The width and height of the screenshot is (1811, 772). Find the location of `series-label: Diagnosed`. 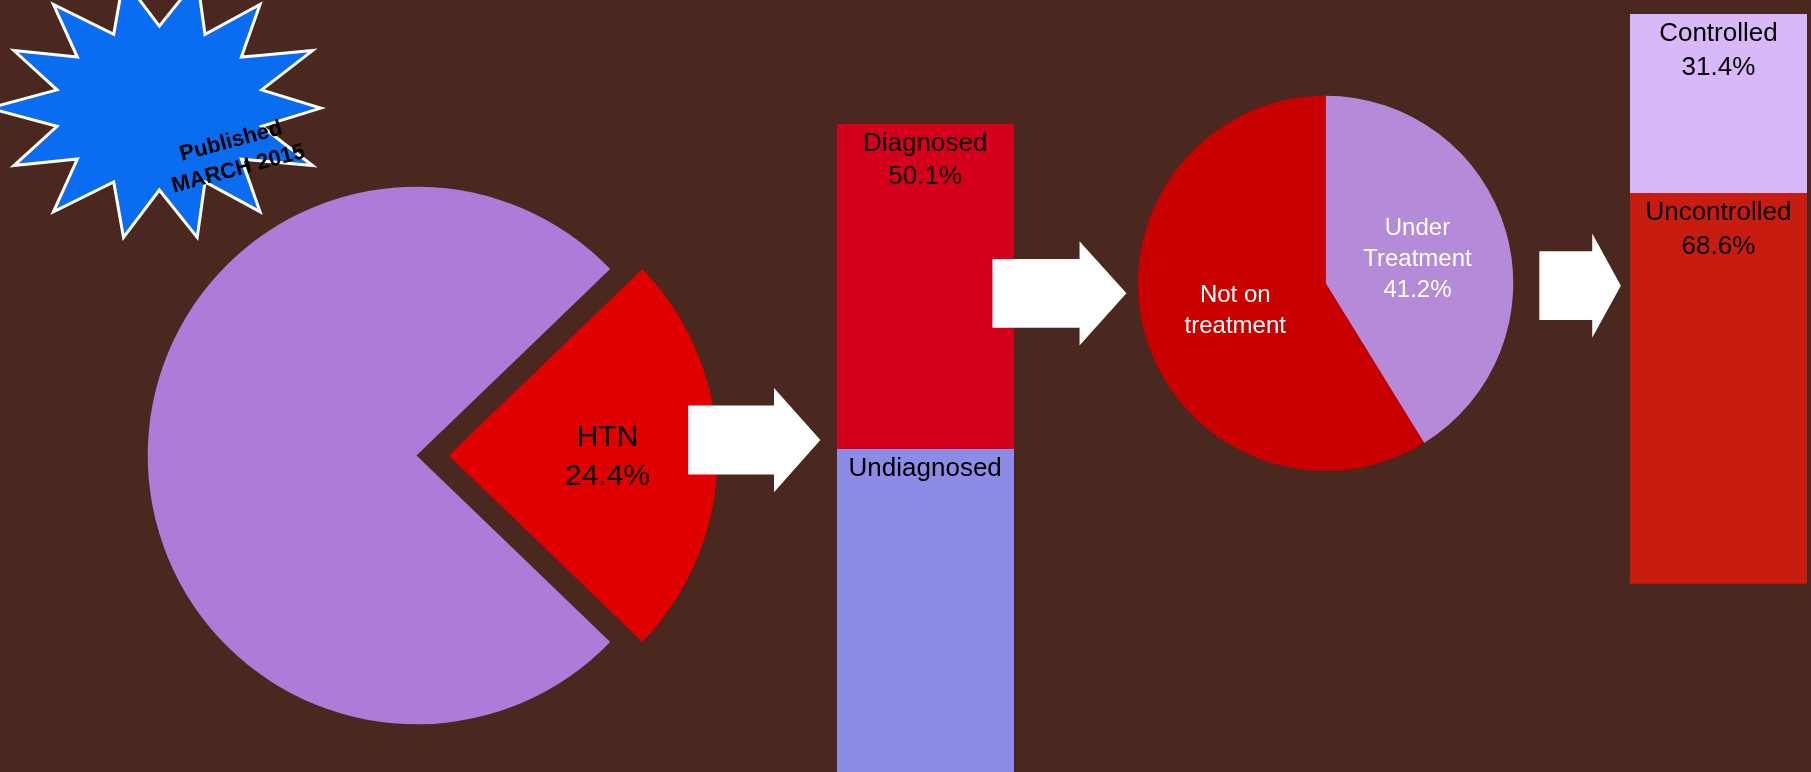

series-label: Diagnosed is located at coordinates (925, 141).